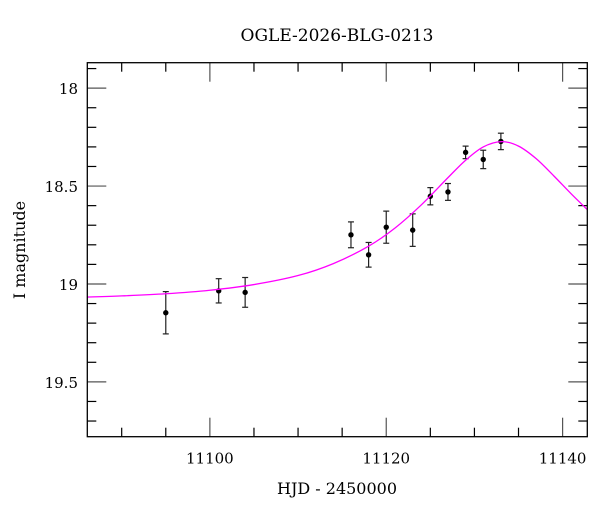 The width and height of the screenshot is (600, 512). Describe the element at coordinates (386, 459) in the screenshot. I see `x-tick-label: 11120` at that location.